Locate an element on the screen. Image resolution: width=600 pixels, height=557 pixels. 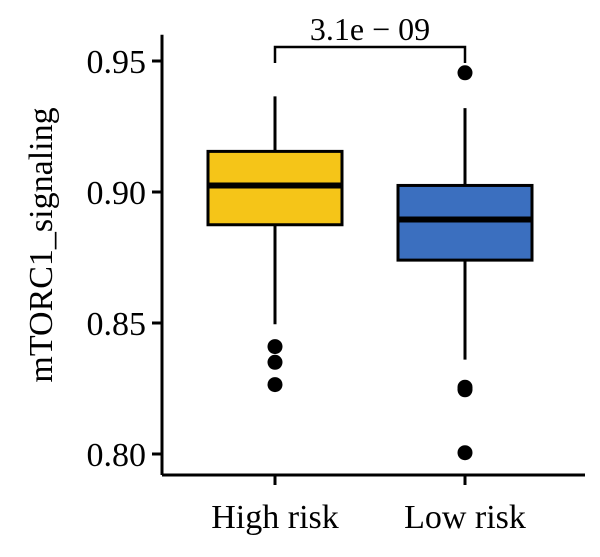
iqr-box is located at coordinates (465, 222).